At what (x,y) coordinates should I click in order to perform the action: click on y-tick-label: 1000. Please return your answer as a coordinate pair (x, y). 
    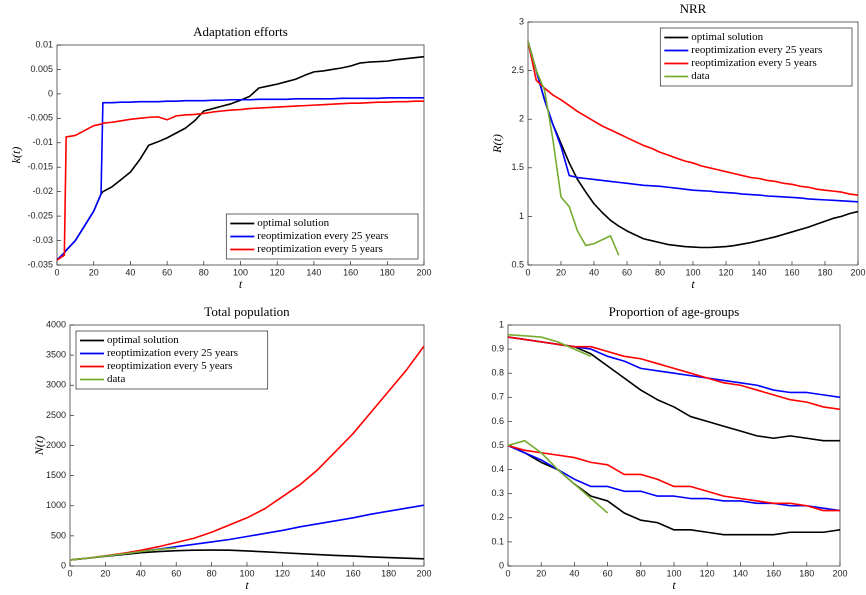
    Looking at the image, I should click on (56, 505).